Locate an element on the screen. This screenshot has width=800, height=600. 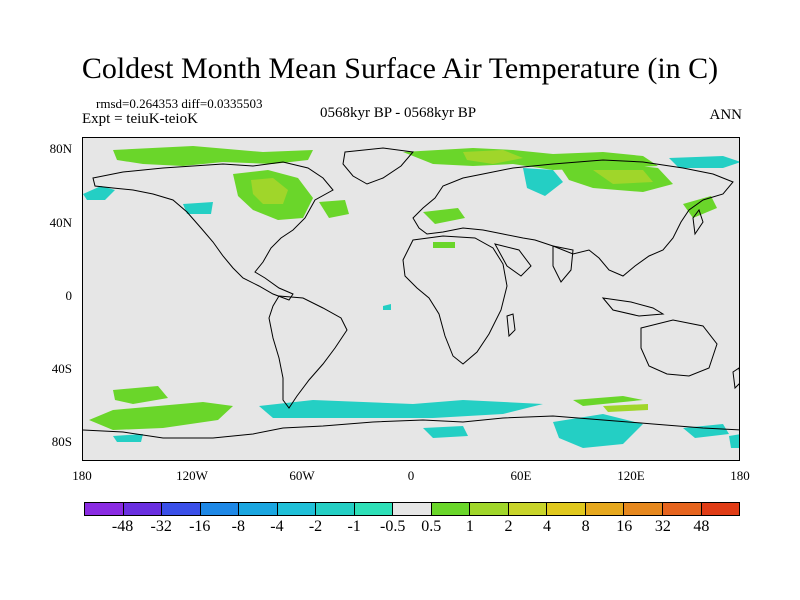
colorbar is located at coordinates (412, 509).